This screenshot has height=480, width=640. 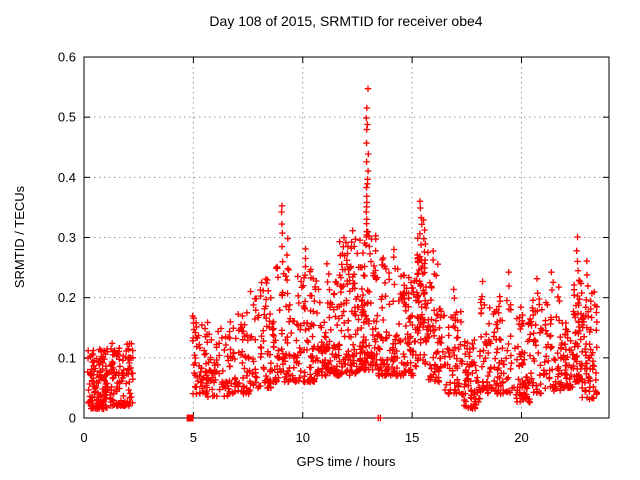 What do you see at coordinates (67, 357) in the screenshot?
I see `y-tick-label: 0.1` at bounding box center [67, 357].